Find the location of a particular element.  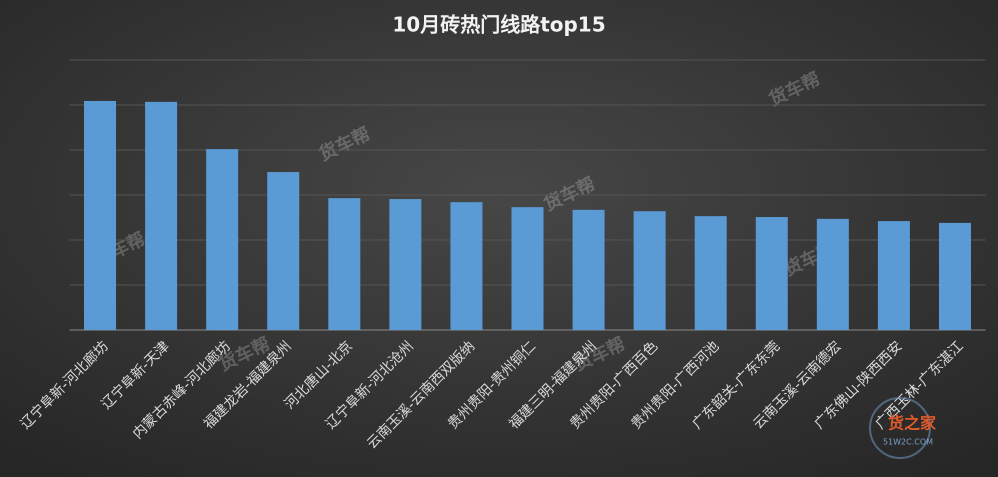

logo: 货之家 51W2C.COM is located at coordinates (903, 428).